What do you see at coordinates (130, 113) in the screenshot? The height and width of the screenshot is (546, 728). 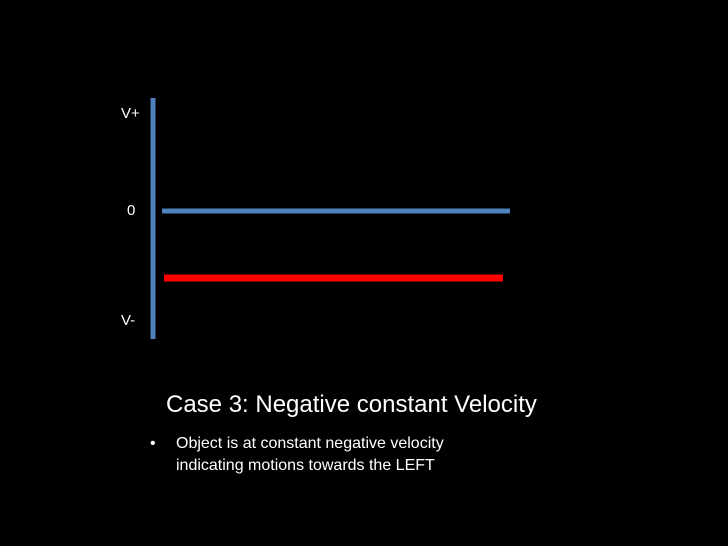 I see `v-plus-label: V+` at bounding box center [130, 113].